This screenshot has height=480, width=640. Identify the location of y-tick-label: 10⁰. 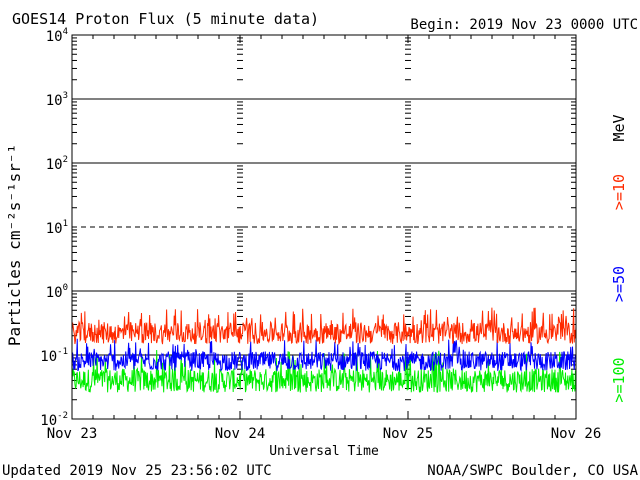
(57, 292).